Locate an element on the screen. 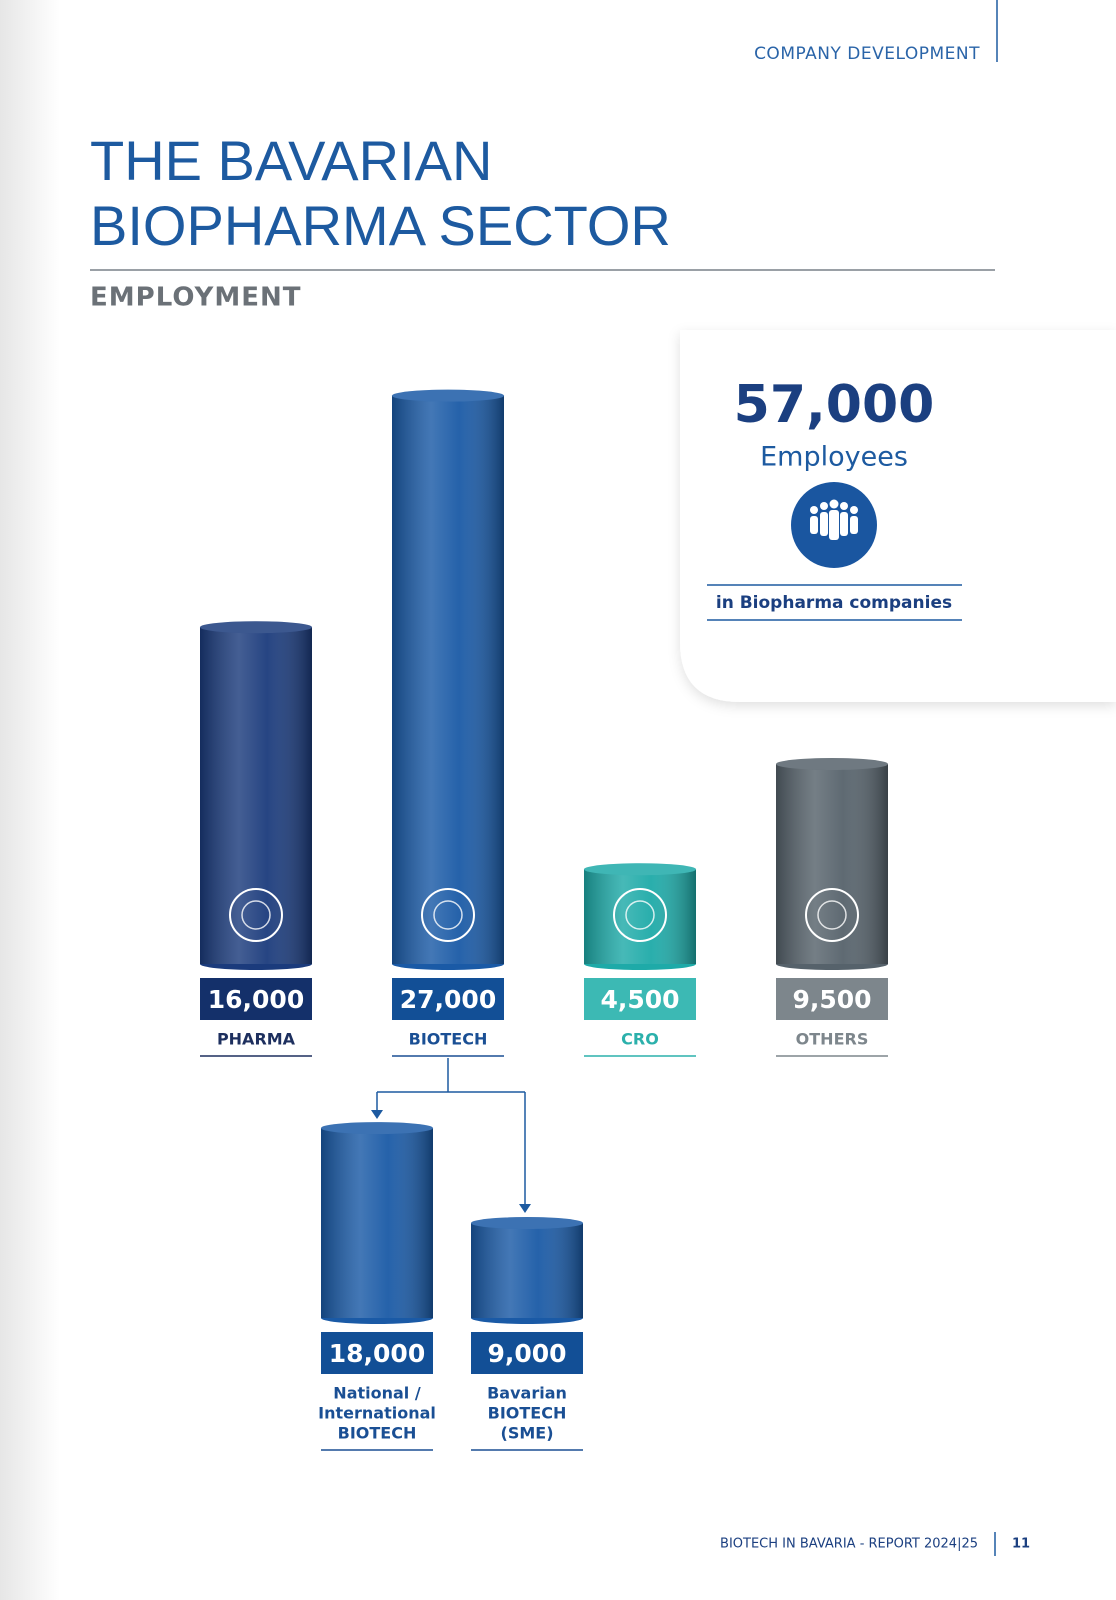 The width and height of the screenshot is (1116, 1600). subtitle: EMPLOYMENT is located at coordinates (195, 298).